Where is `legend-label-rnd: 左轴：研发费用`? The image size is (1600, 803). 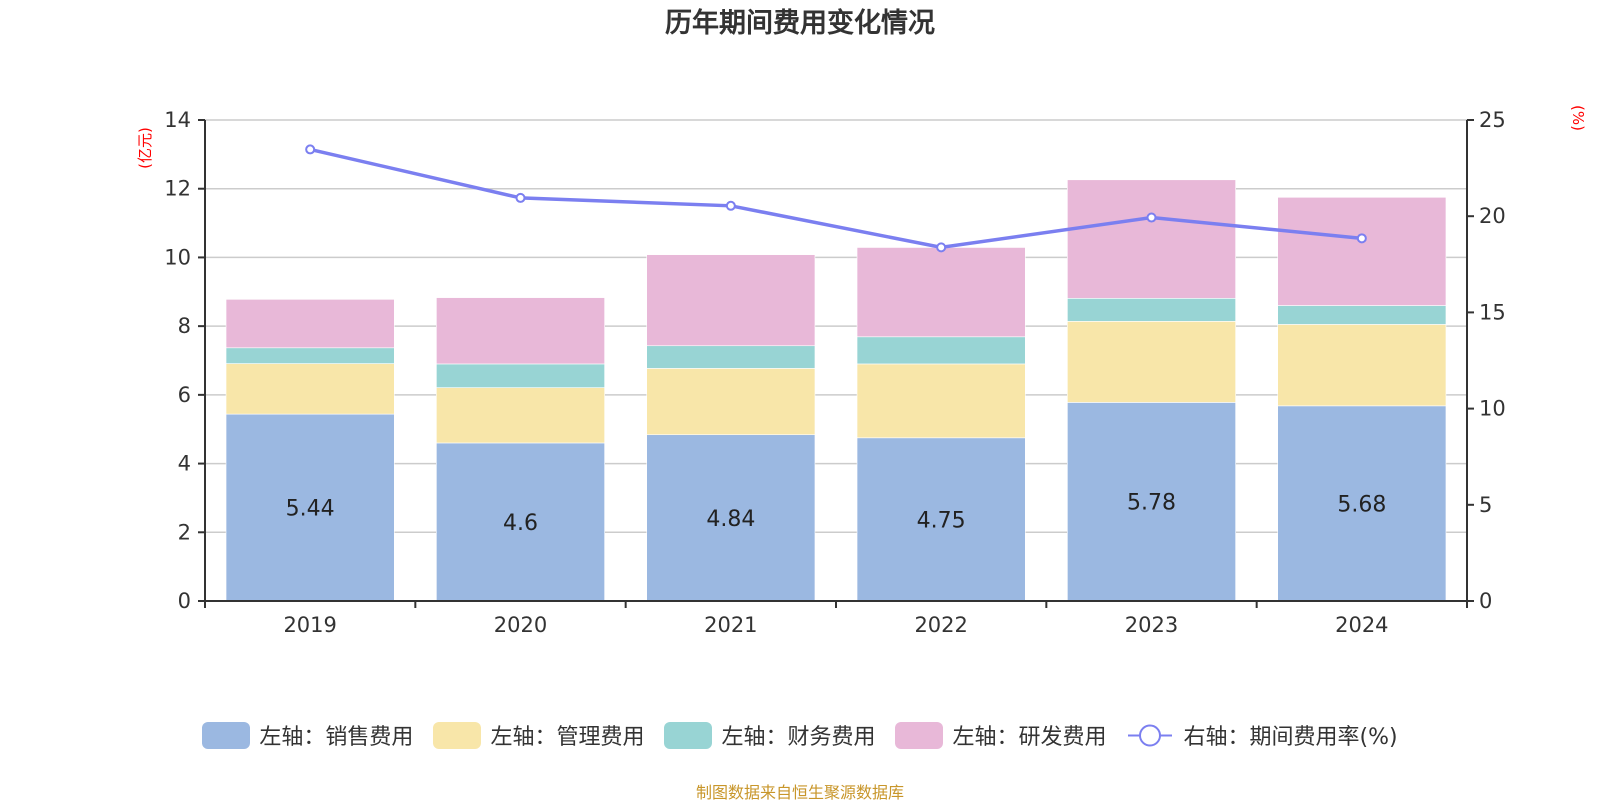
legend-label-rnd: 左轴：研发费用 is located at coordinates (1029, 737).